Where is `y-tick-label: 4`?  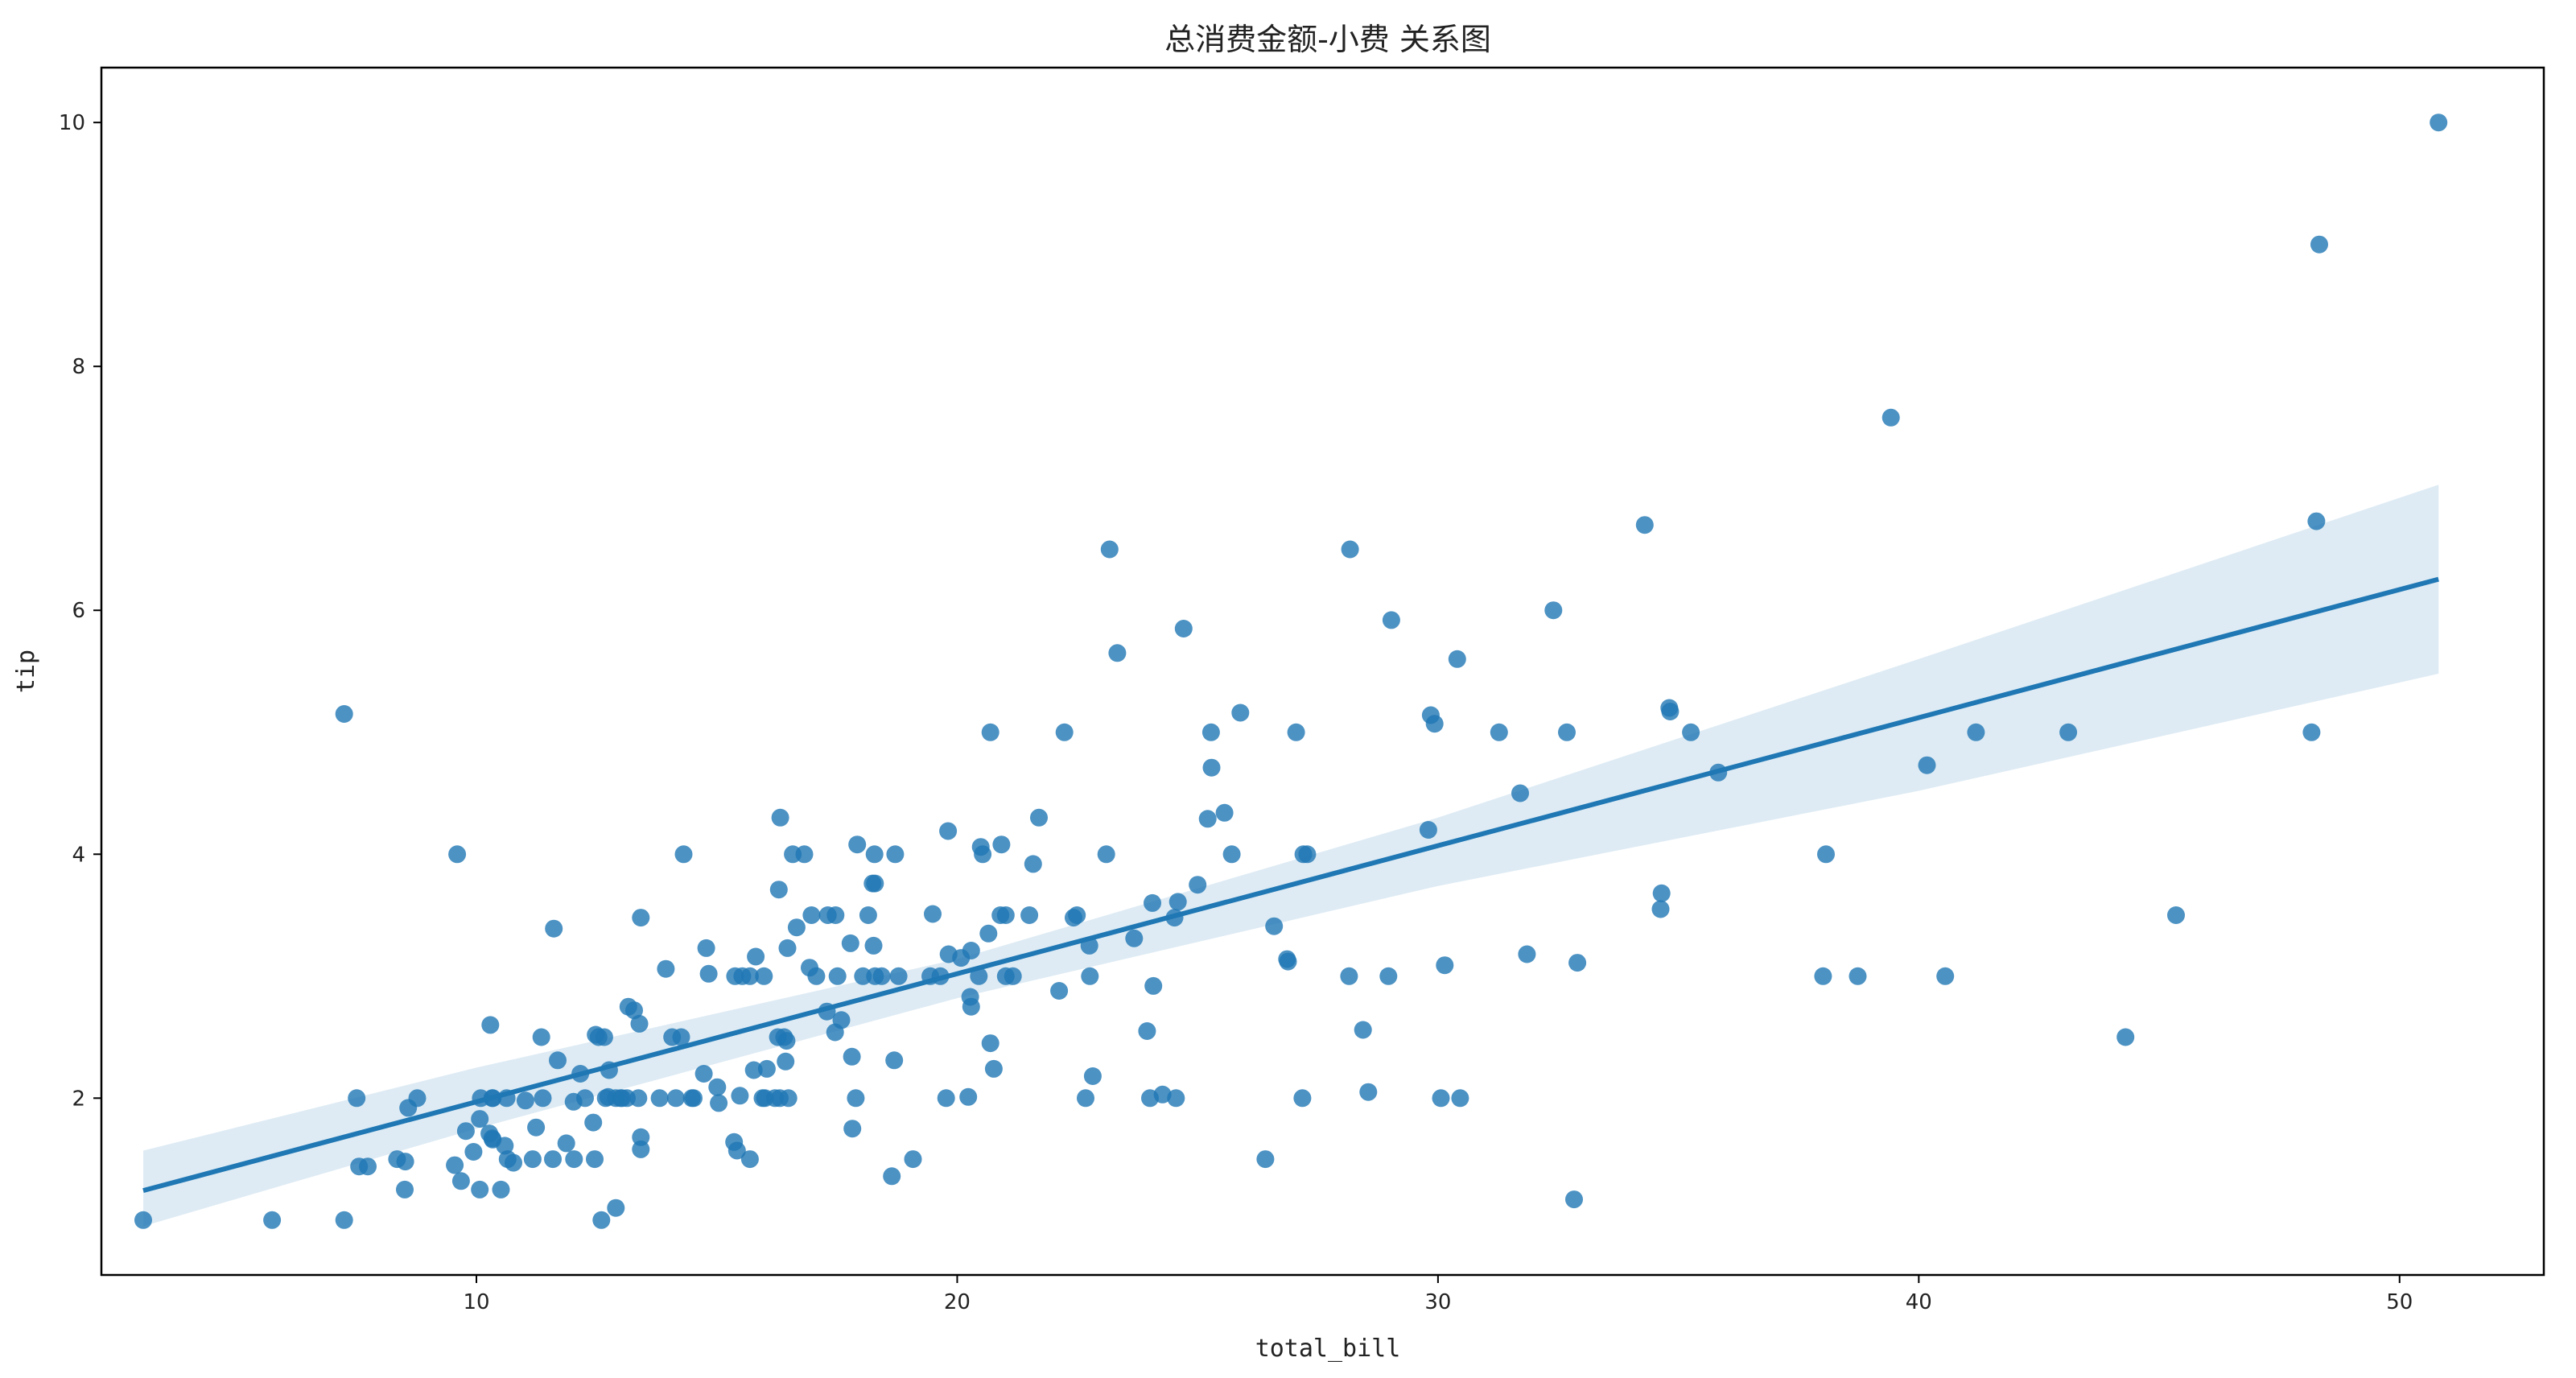
y-tick-label: 4 is located at coordinates (78, 855).